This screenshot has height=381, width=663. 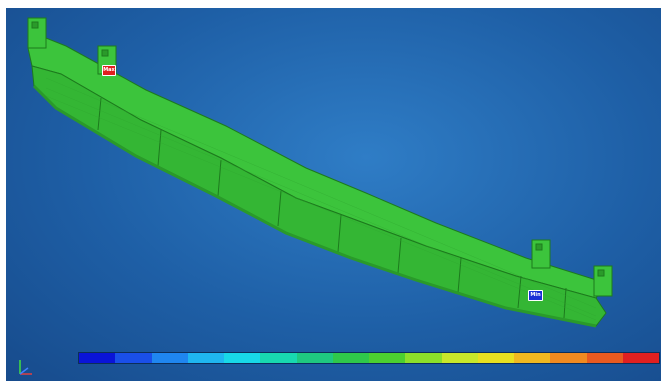 What do you see at coordinates (368, 371) in the screenshot?
I see `color-legend-ticks` at bounding box center [368, 371].